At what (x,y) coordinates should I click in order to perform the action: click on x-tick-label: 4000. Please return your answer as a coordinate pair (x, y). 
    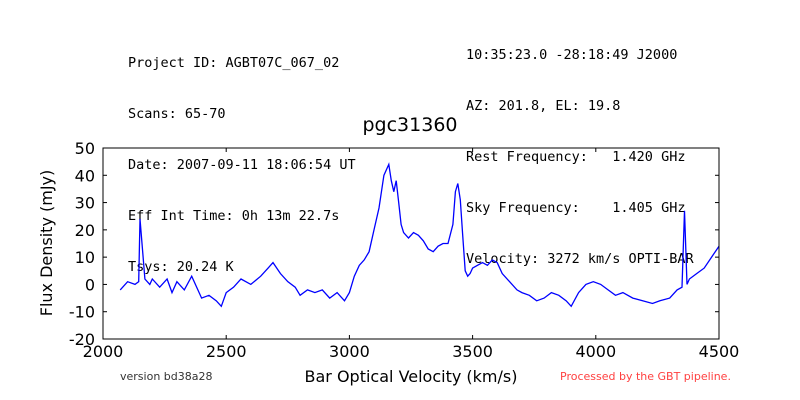
    Looking at the image, I should click on (595, 351).